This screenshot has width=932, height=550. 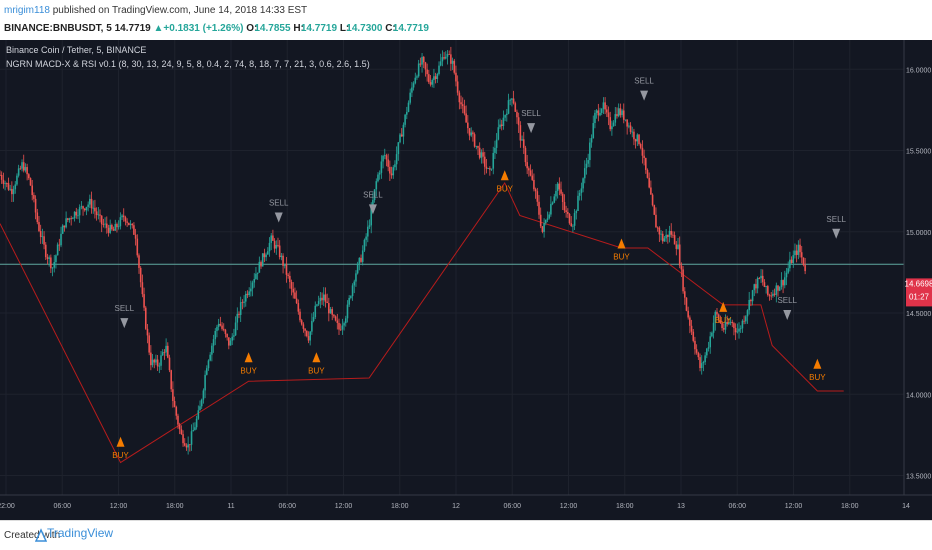 I want to click on tradingview-brand: TradingView, so click(x=80, y=533).